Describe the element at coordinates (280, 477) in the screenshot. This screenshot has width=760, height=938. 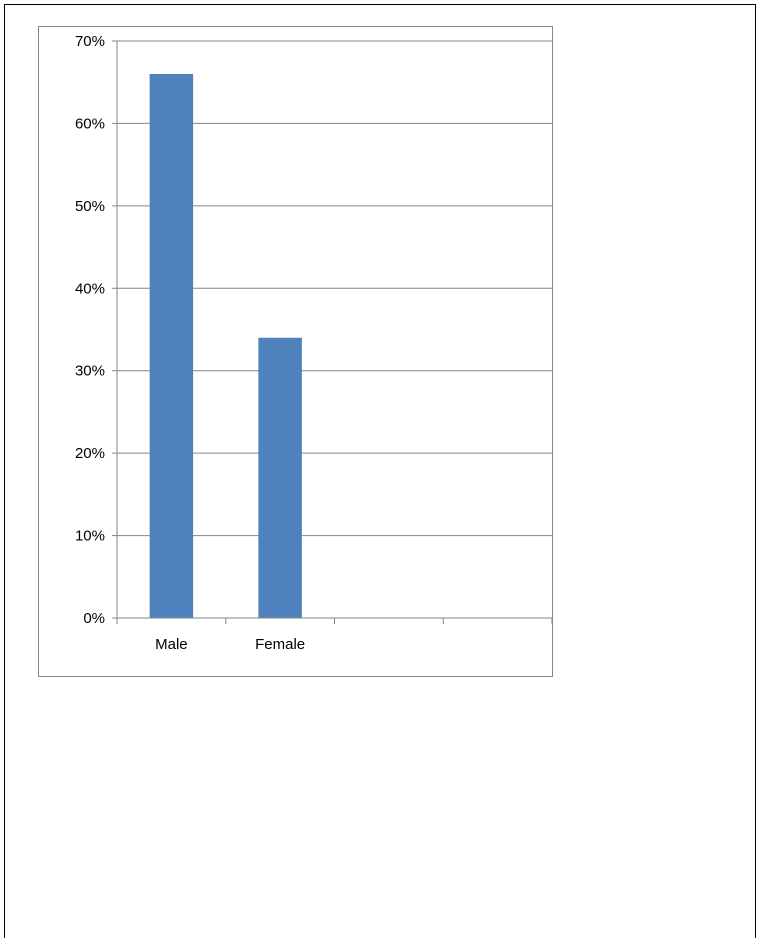
I see `bar-female` at that location.